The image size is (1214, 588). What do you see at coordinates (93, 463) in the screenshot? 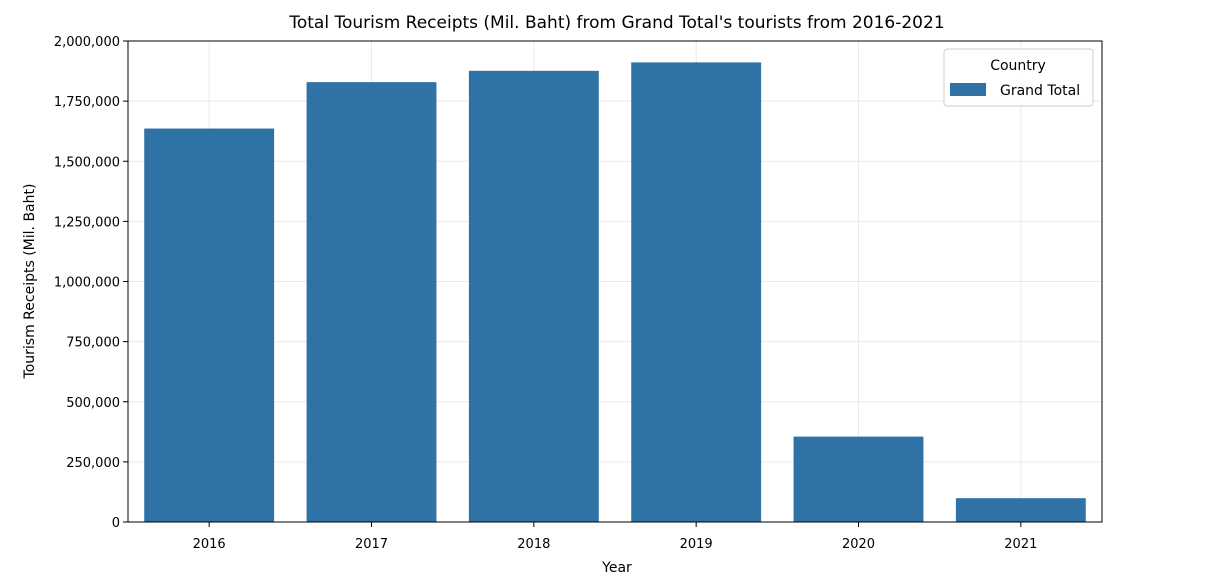
I see `y-tick-label: 250,000` at bounding box center [93, 463].